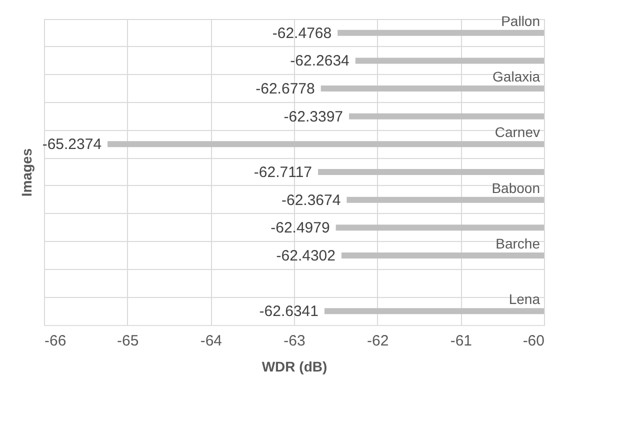 This screenshot has width=640, height=430. Describe the element at coordinates (288, 311) in the screenshot. I see `data-label: -62.6341` at that location.